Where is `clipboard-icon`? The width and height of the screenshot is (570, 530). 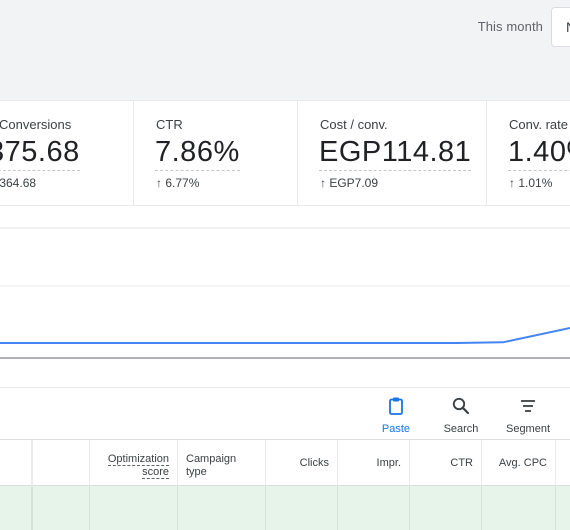 clipboard-icon is located at coordinates (396, 406).